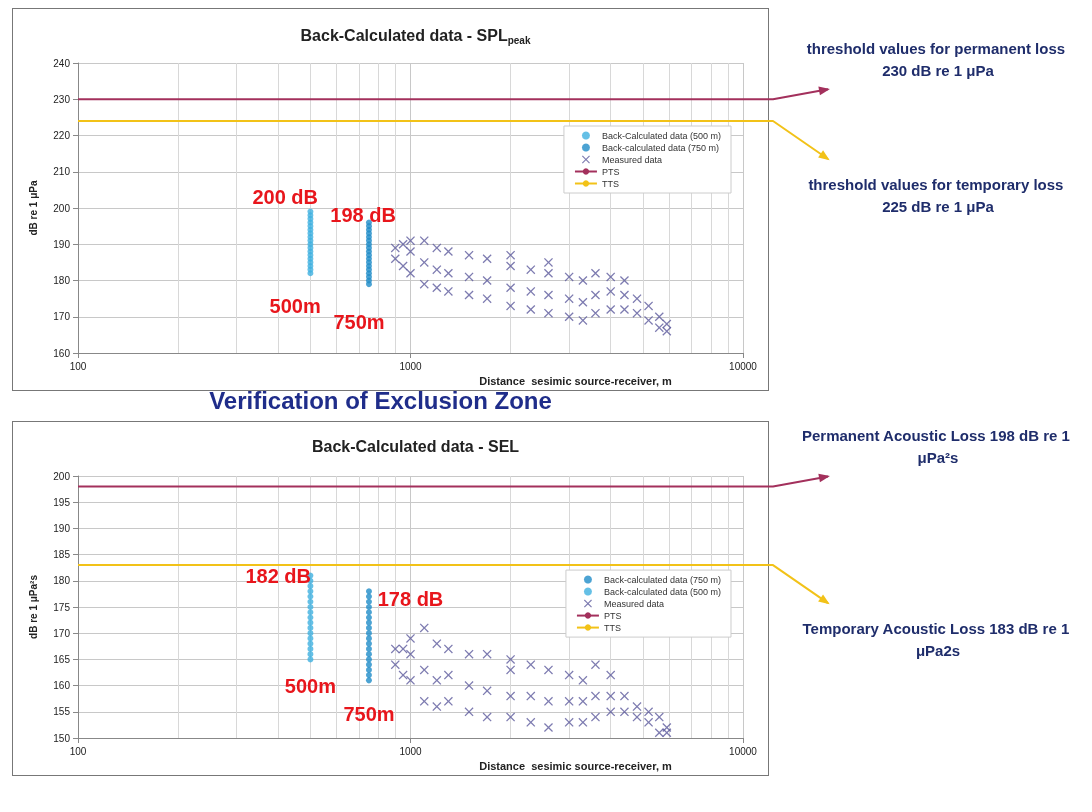  What do you see at coordinates (410, 599) in the screenshot?
I see `annotation: 178 dB` at bounding box center [410, 599].